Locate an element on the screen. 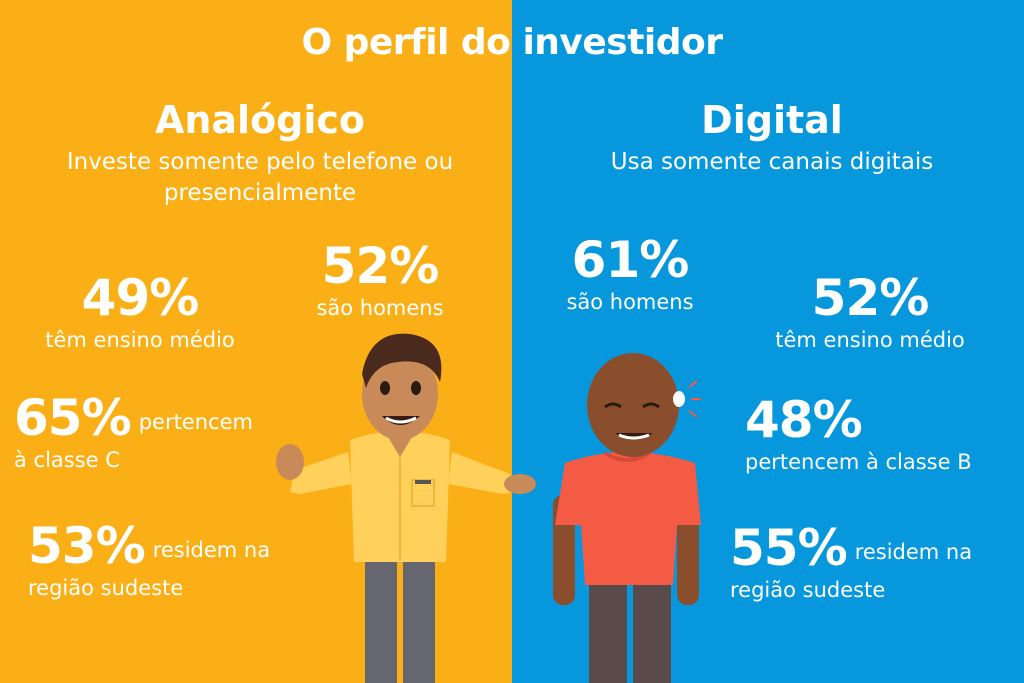 This screenshot has height=683, width=1024. stat-label-part2: à classe C is located at coordinates (67, 460).